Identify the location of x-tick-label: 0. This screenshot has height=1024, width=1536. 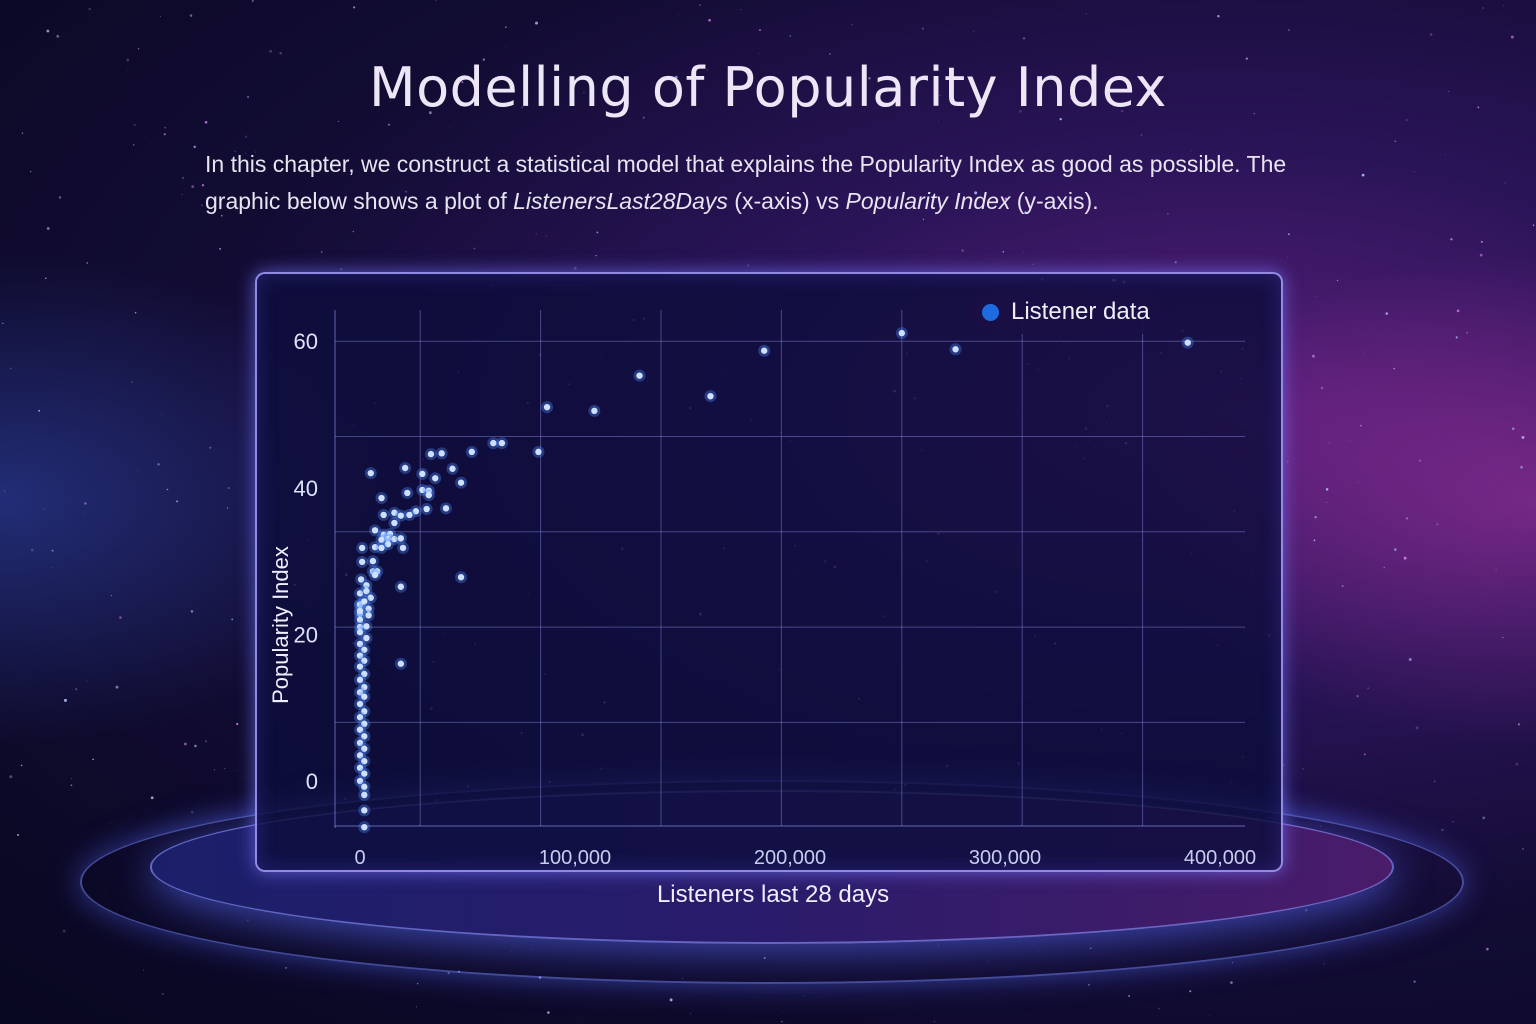
(359, 858).